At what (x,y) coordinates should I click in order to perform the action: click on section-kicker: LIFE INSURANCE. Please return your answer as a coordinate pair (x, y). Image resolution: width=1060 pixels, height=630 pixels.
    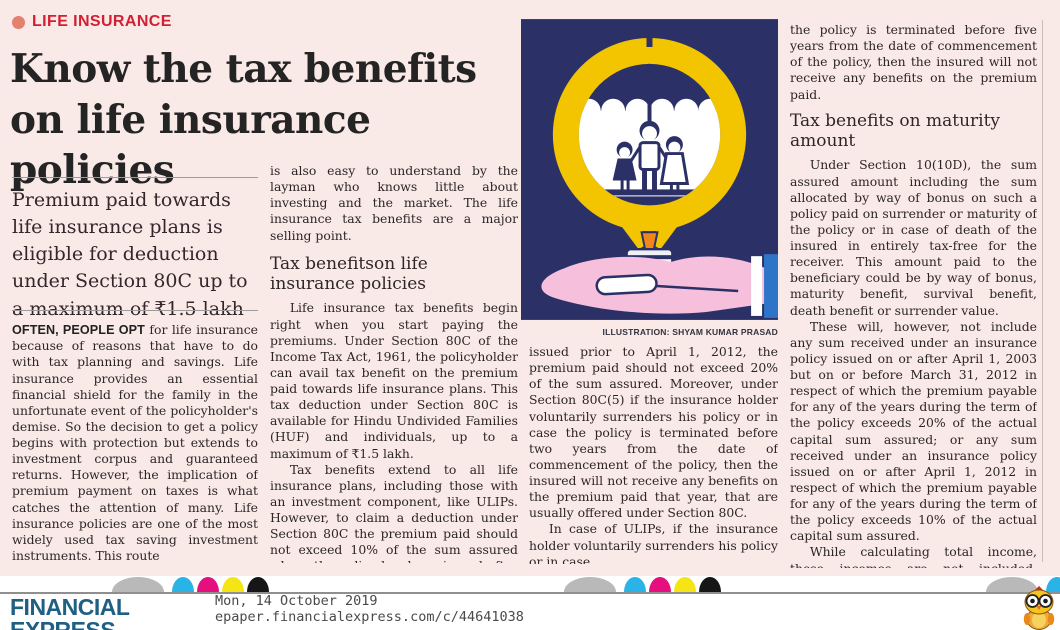
    Looking at the image, I should click on (92, 22).